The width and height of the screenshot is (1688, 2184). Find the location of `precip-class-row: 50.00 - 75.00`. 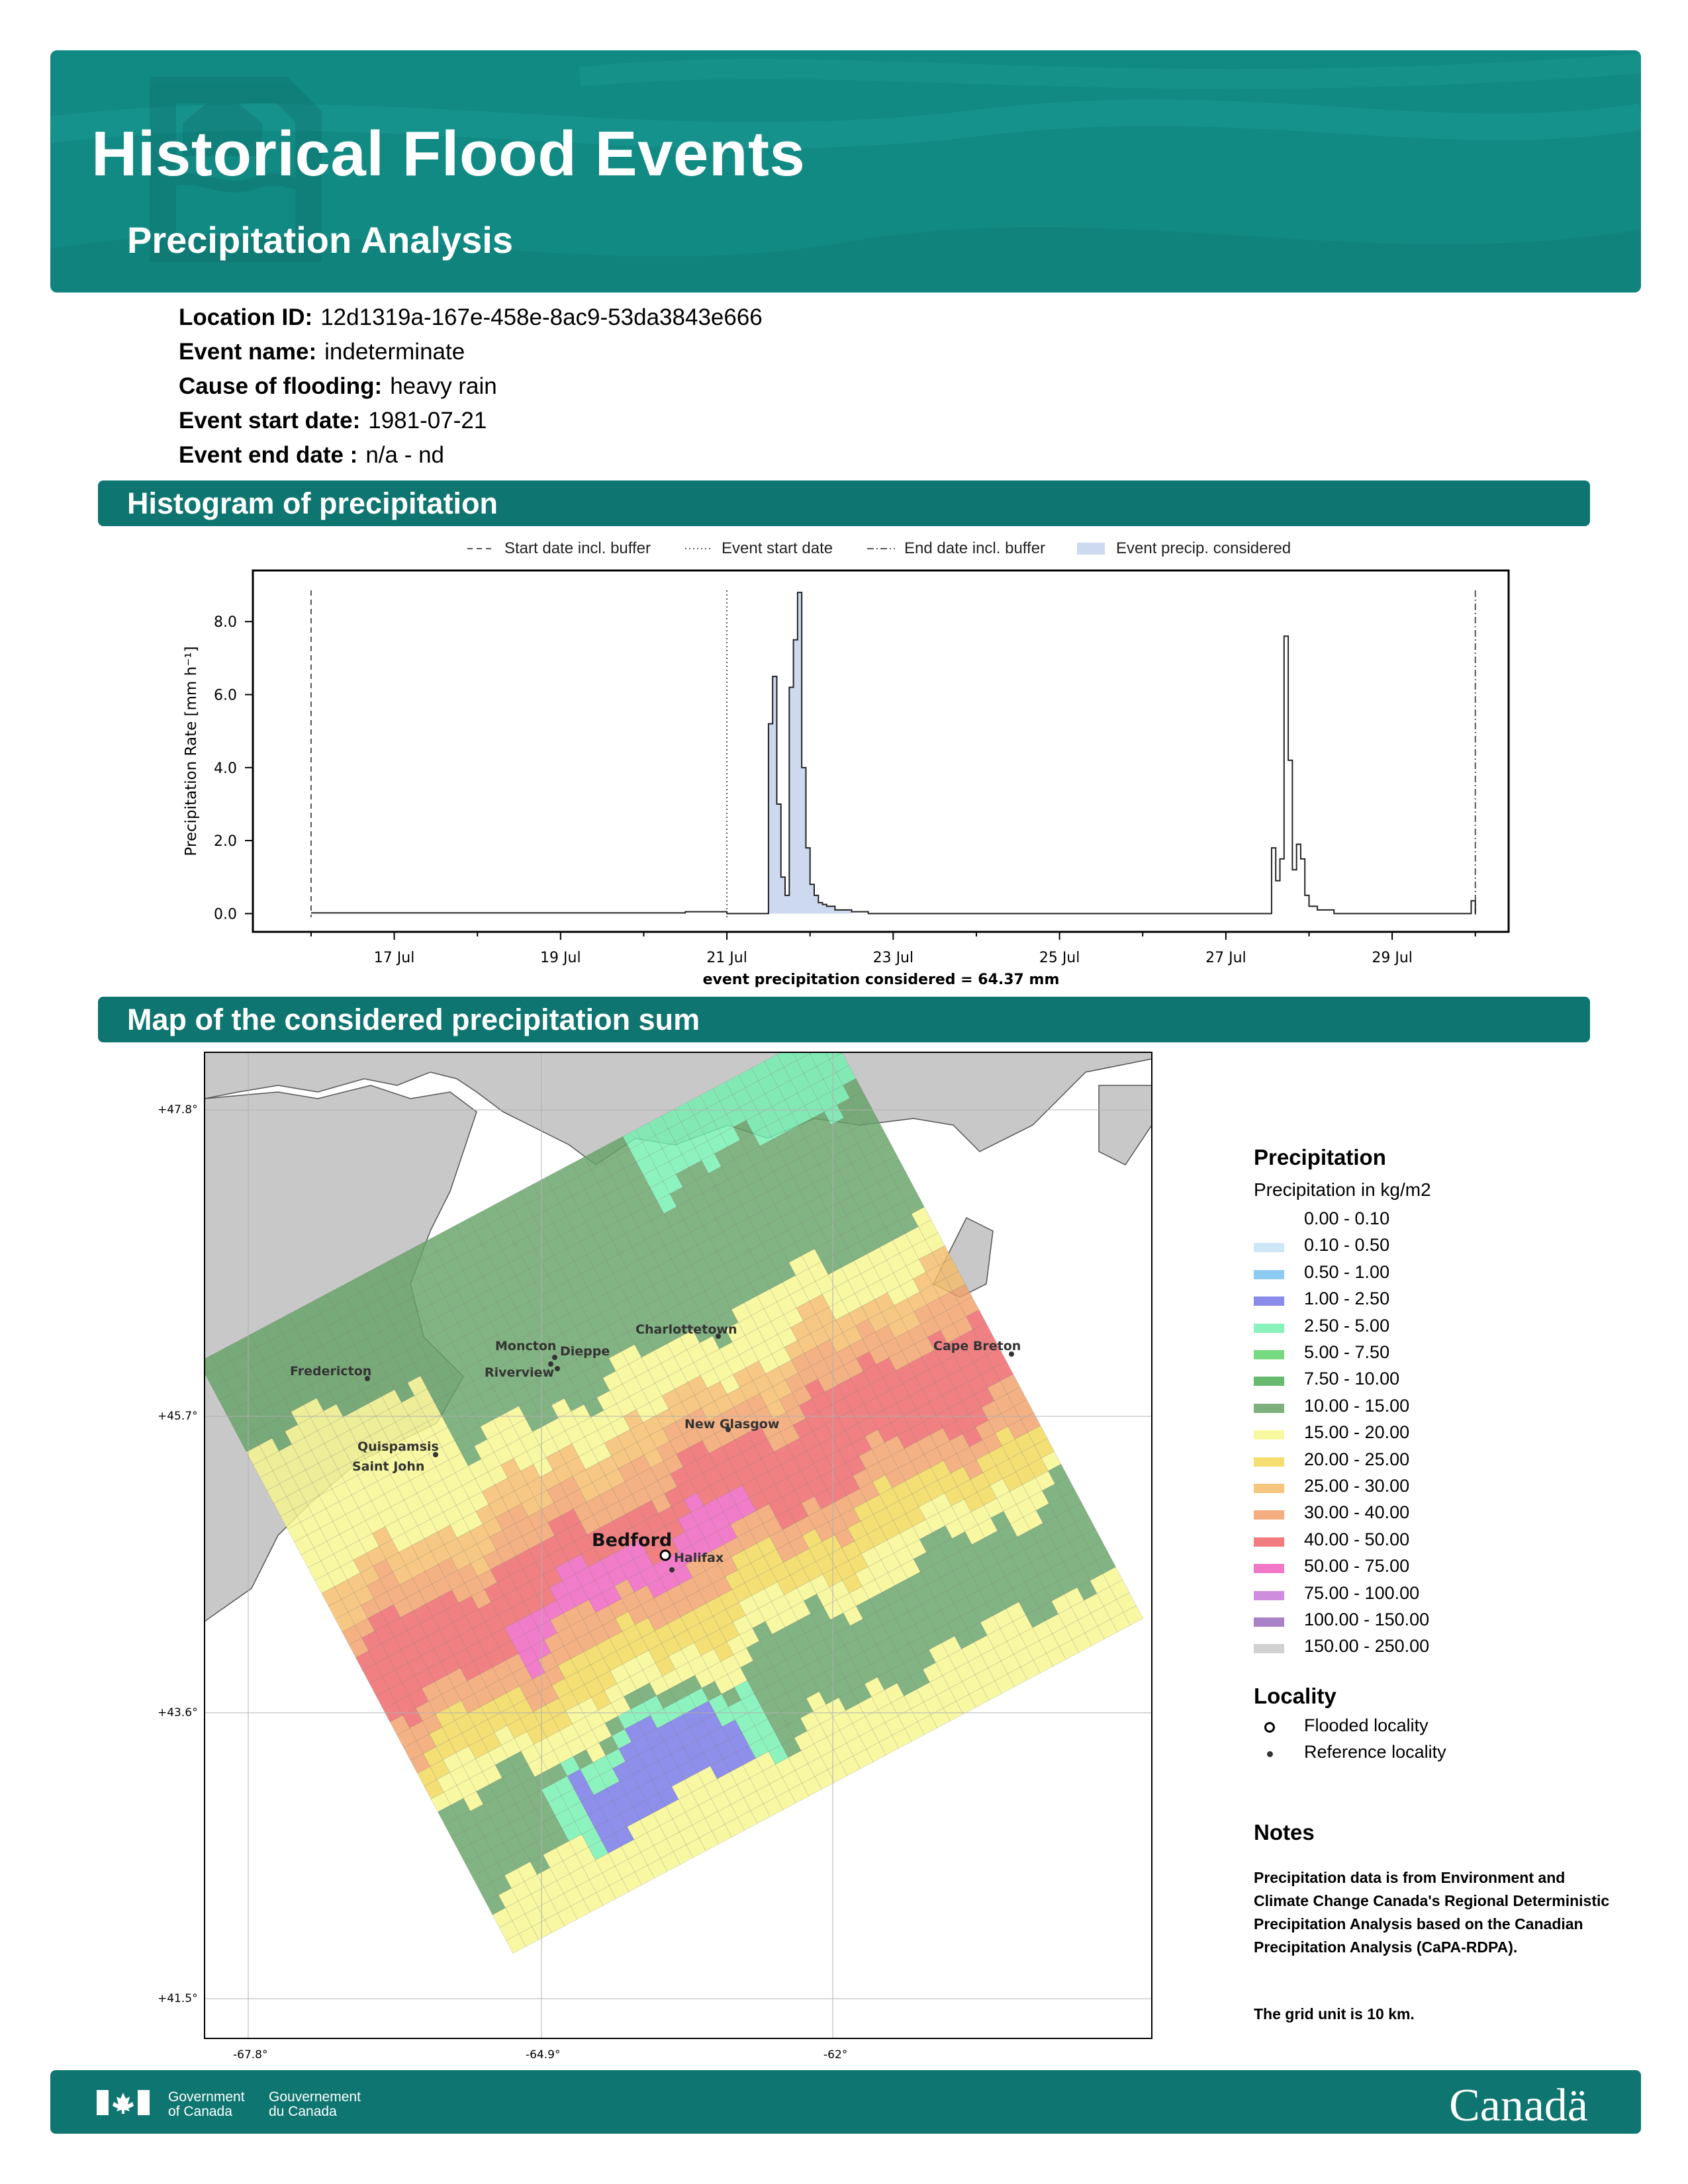

precip-class-row: 50.00 - 75.00 is located at coordinates (1393, 1569).